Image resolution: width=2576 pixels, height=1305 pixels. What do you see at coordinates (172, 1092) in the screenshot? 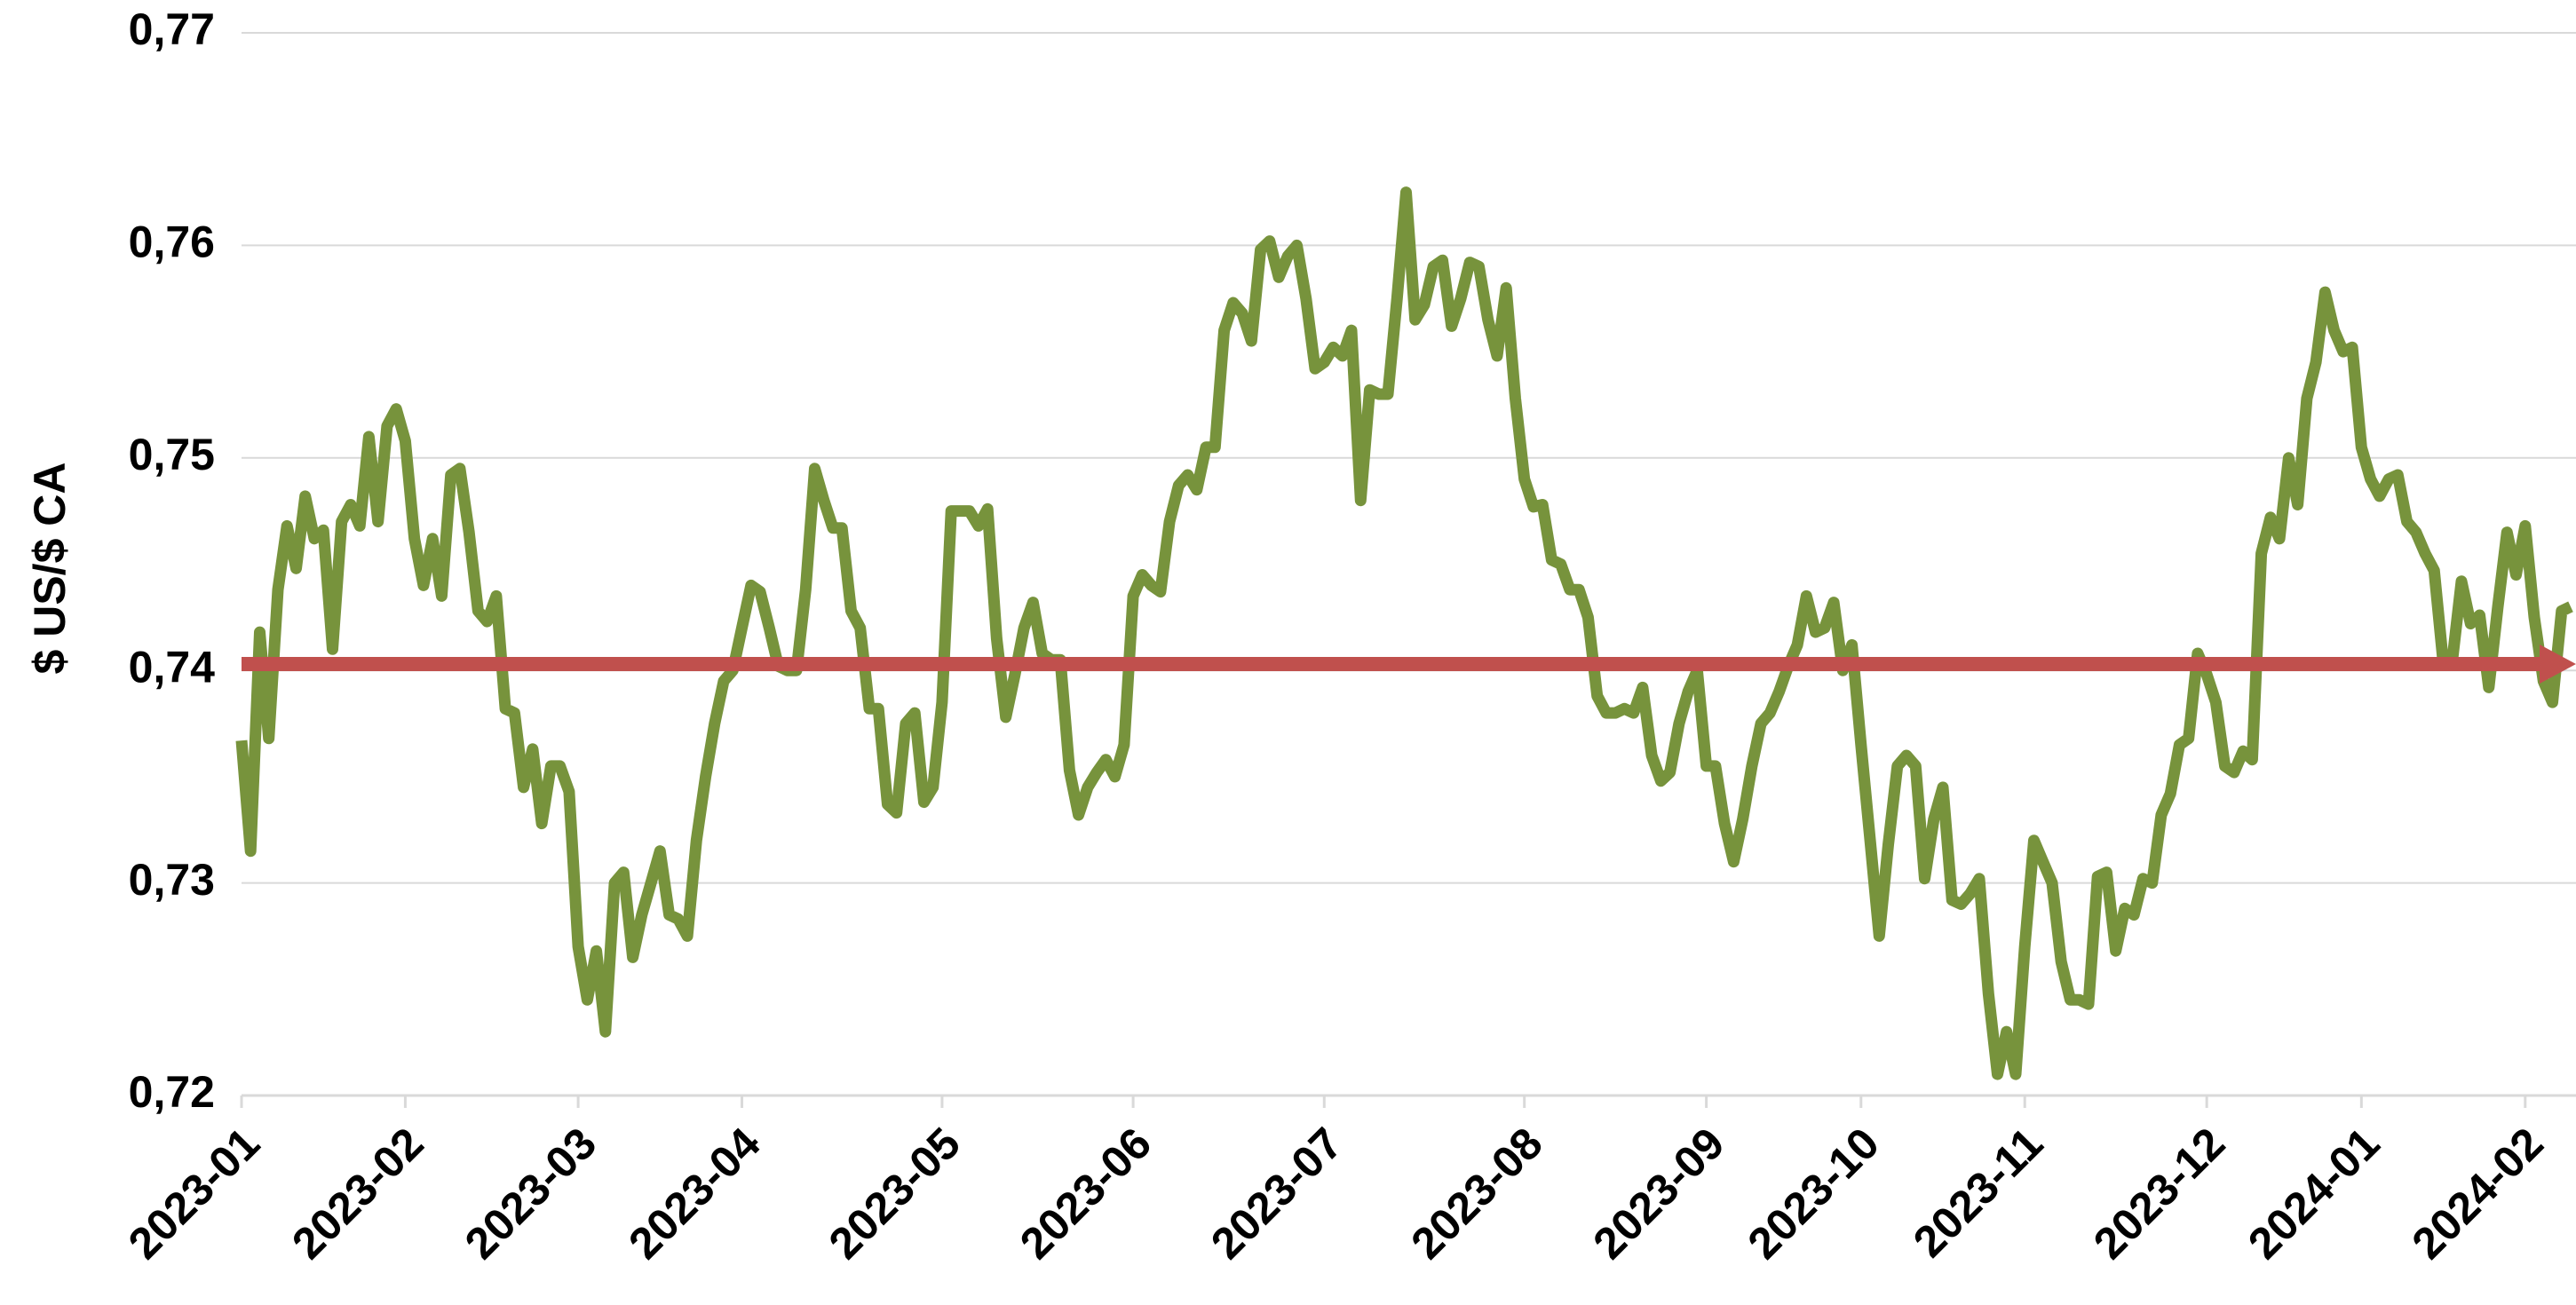
I see `y-tick-label: 0,72` at bounding box center [172, 1092].